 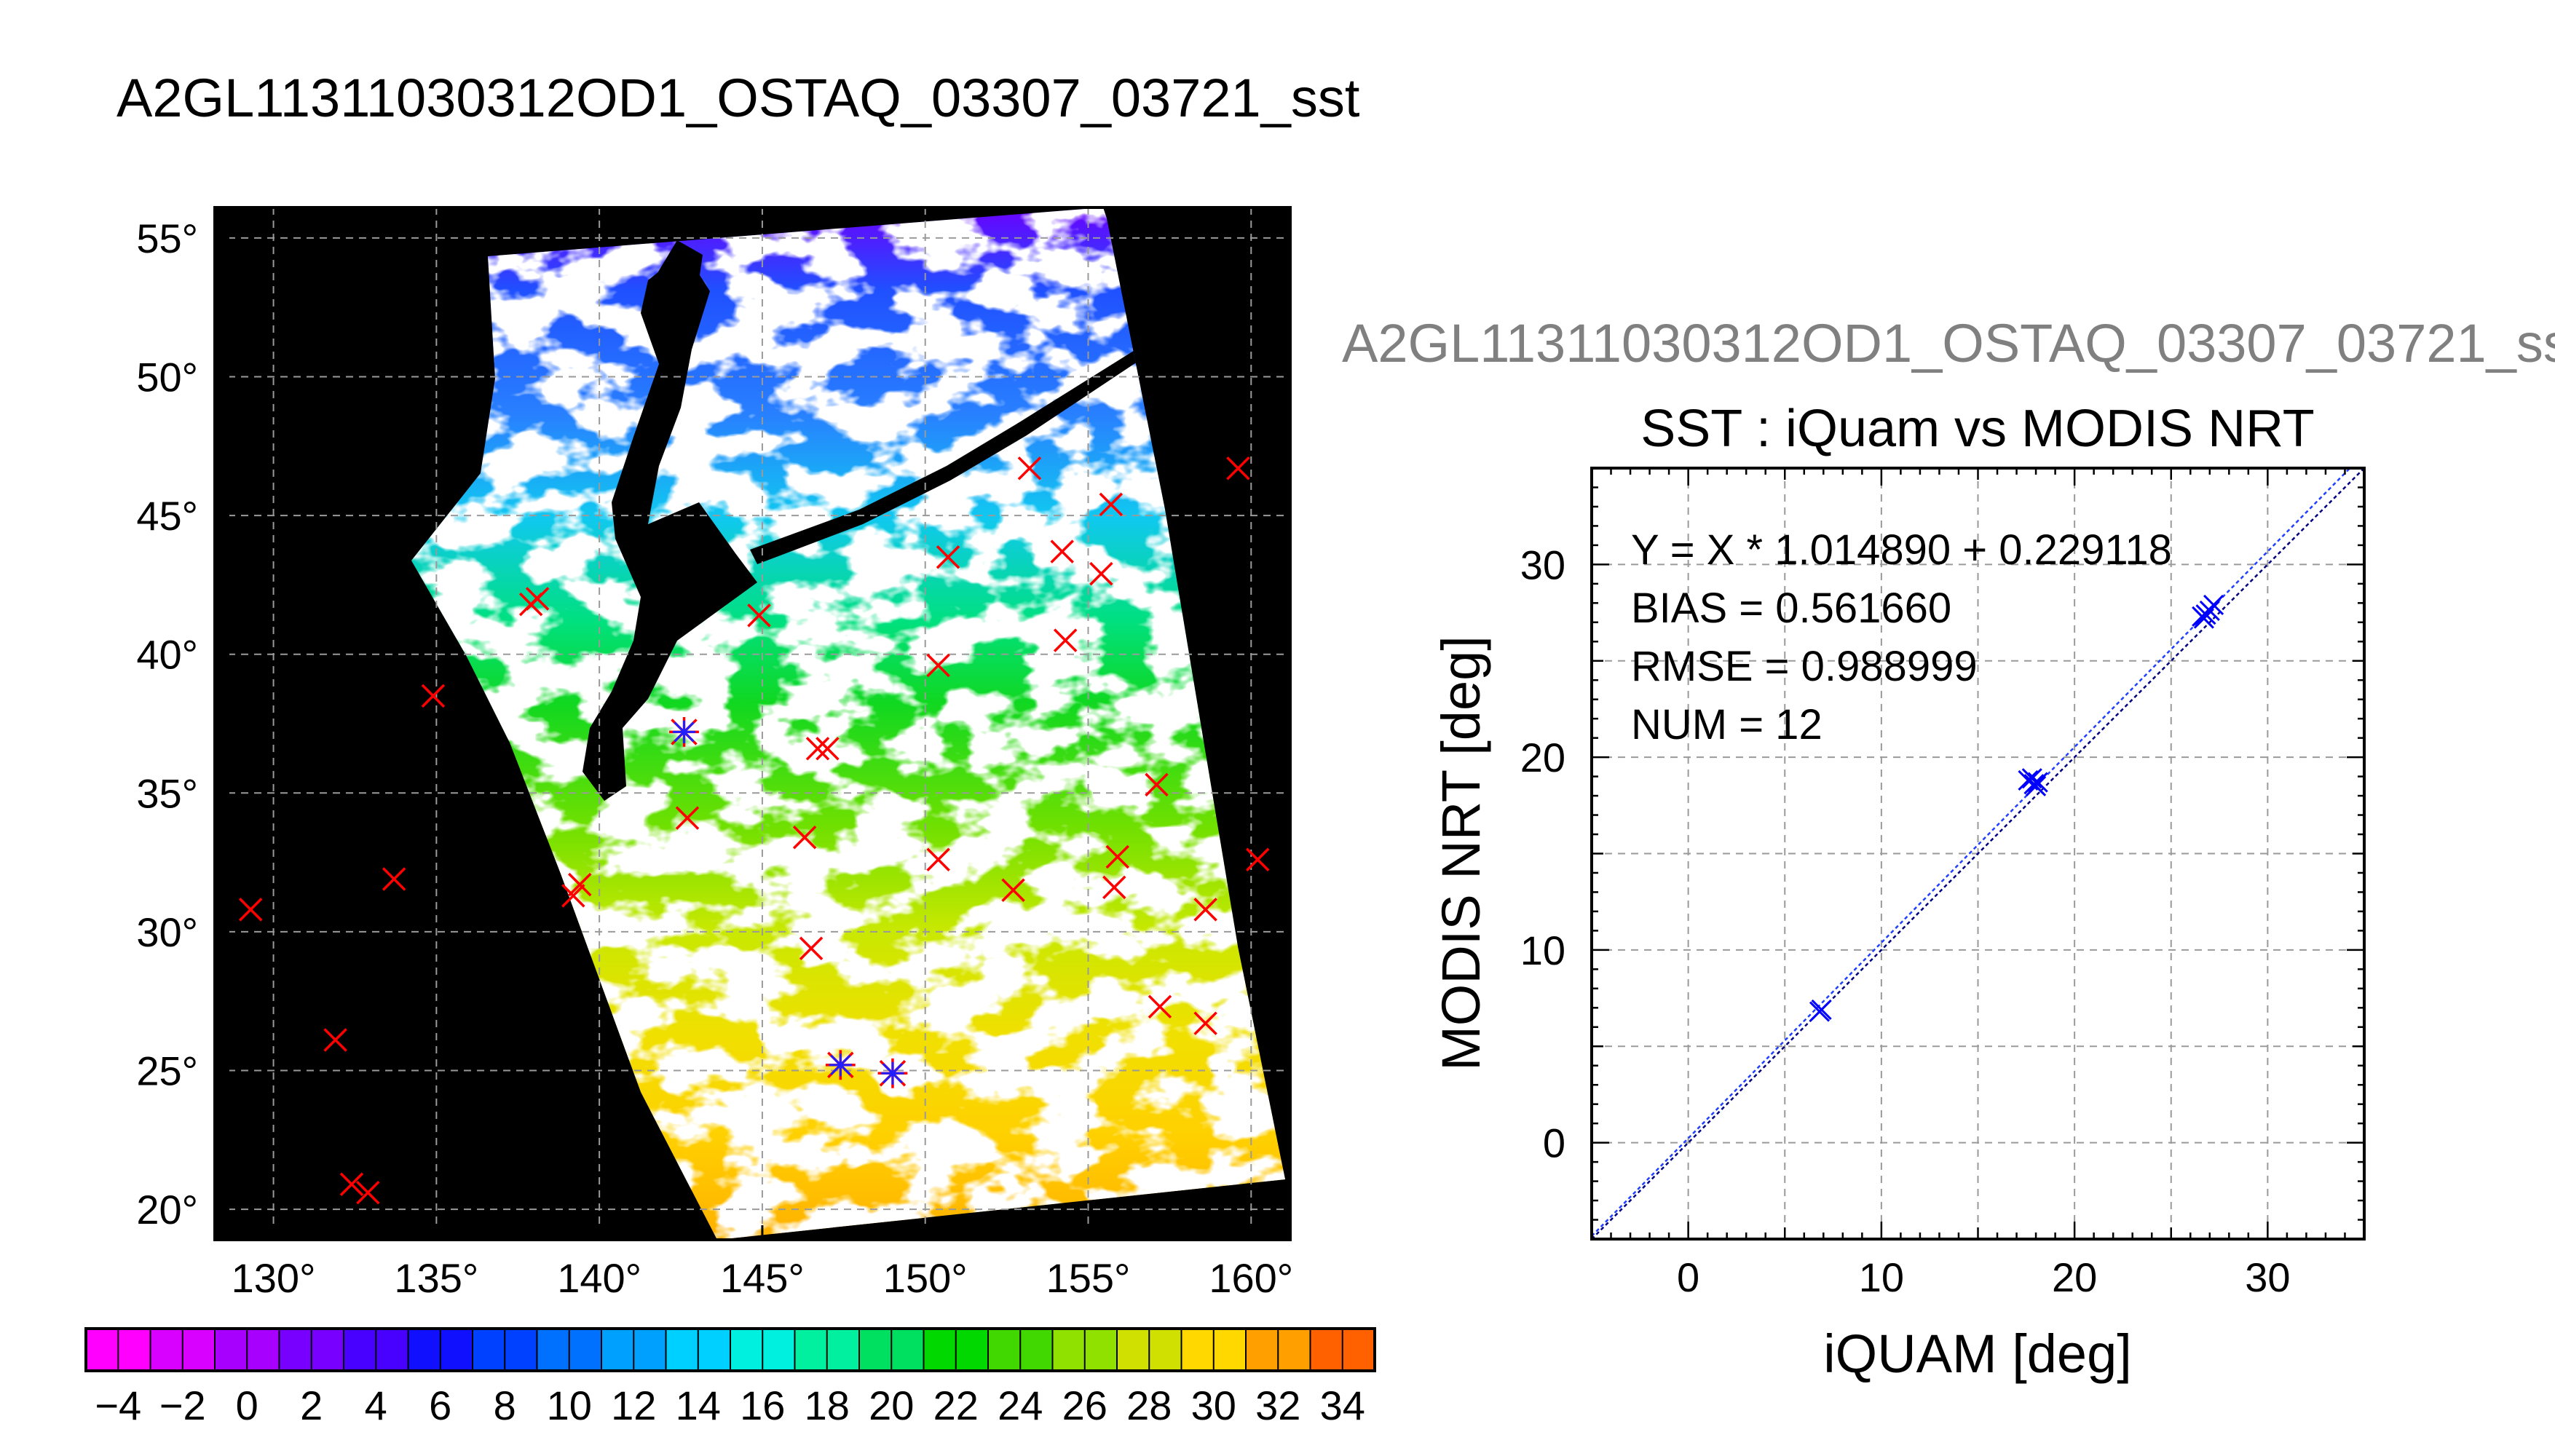 What do you see at coordinates (376, 1405) in the screenshot?
I see `colorbar-tick-label: 4` at bounding box center [376, 1405].